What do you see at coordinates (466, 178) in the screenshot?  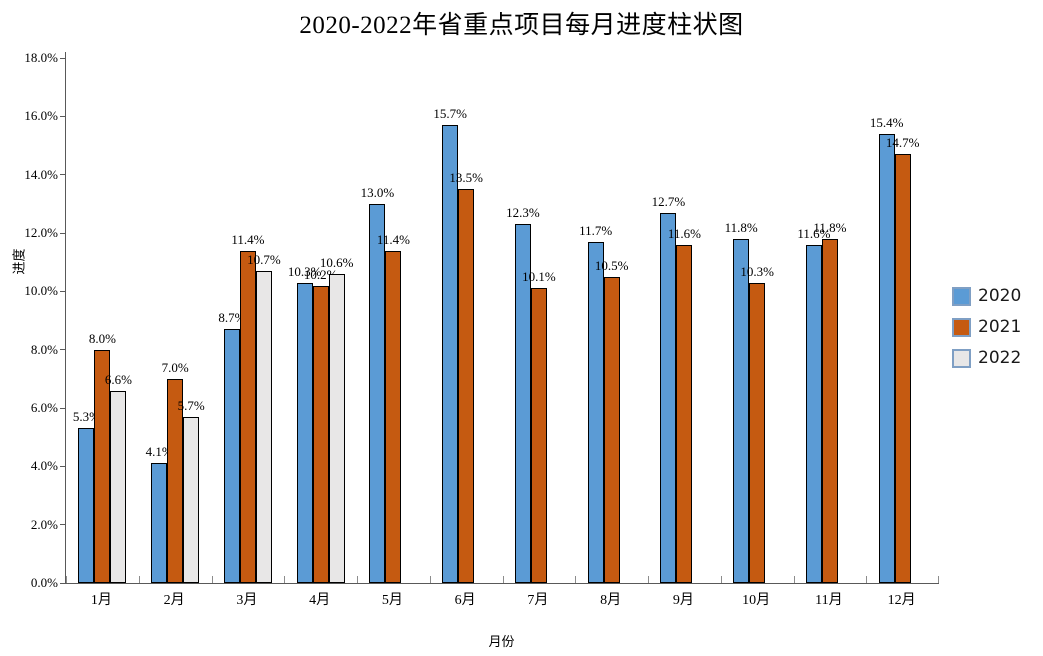 I see `bar-data-label: 13.5%` at bounding box center [466, 178].